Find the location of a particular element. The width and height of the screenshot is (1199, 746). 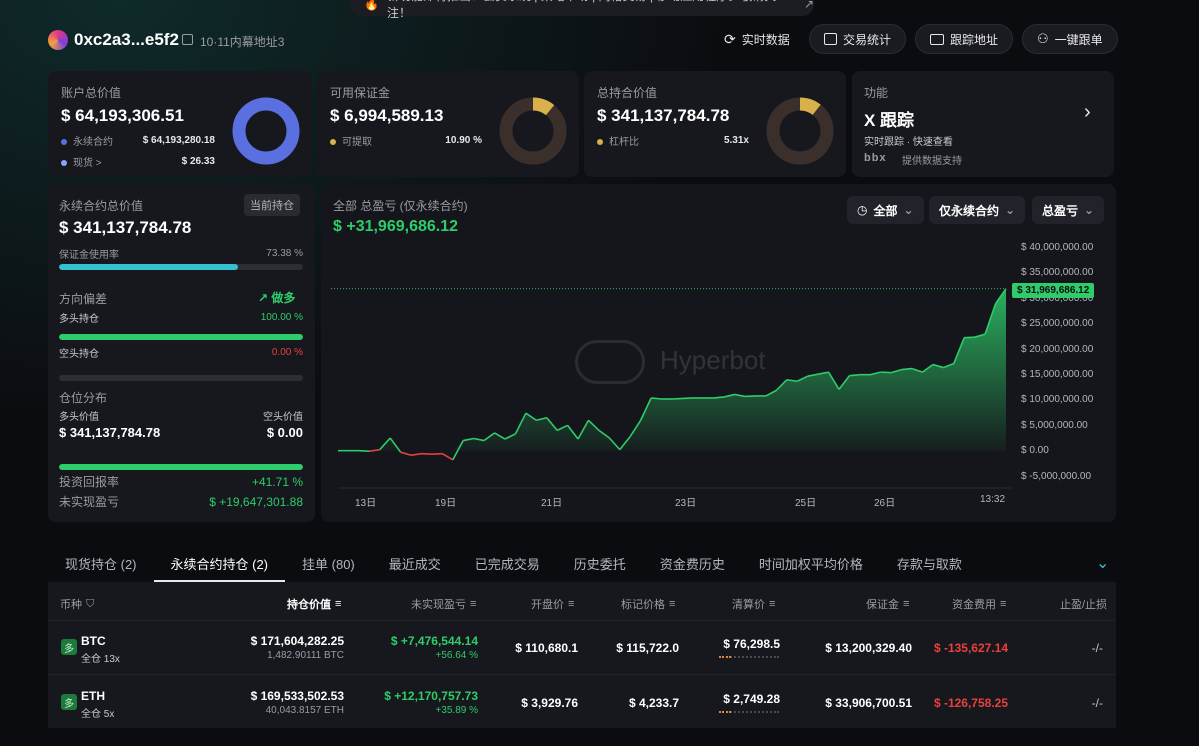

range-filter-dropdown: ◷ 全部 ⌄ is located at coordinates (885, 210).